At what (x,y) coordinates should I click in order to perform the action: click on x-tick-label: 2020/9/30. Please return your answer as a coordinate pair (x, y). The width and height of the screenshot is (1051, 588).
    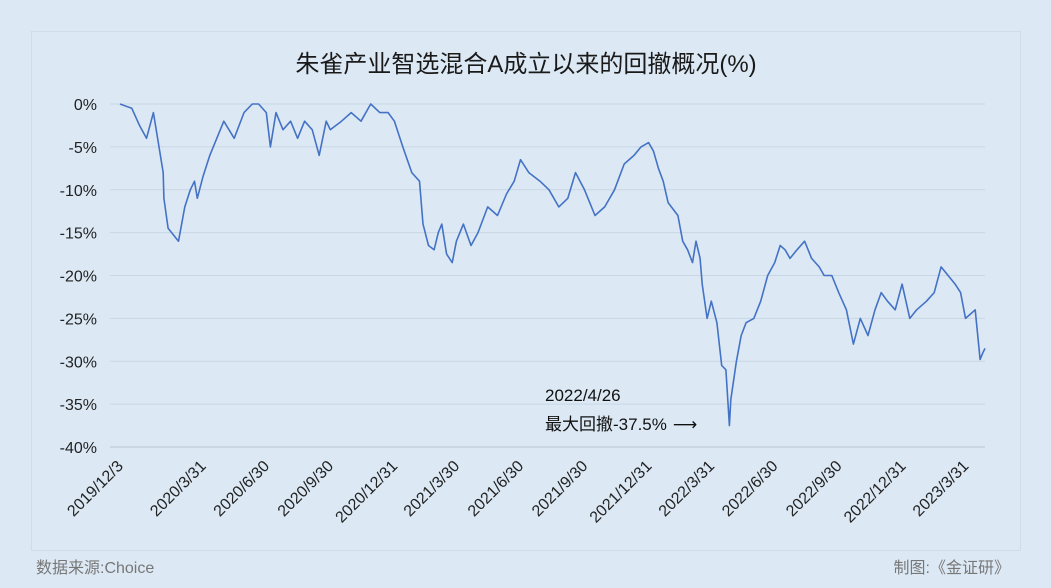
    Looking at the image, I should click on (306, 489).